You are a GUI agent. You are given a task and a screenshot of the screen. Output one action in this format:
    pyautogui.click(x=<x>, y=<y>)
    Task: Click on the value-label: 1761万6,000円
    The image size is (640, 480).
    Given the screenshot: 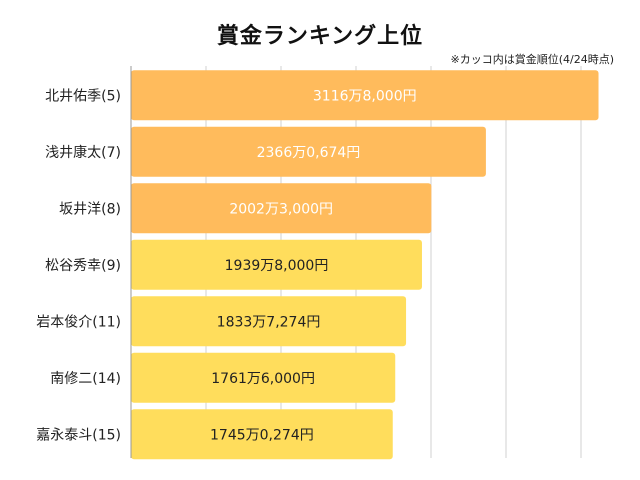 What is the action you would take?
    pyautogui.click(x=263, y=379)
    